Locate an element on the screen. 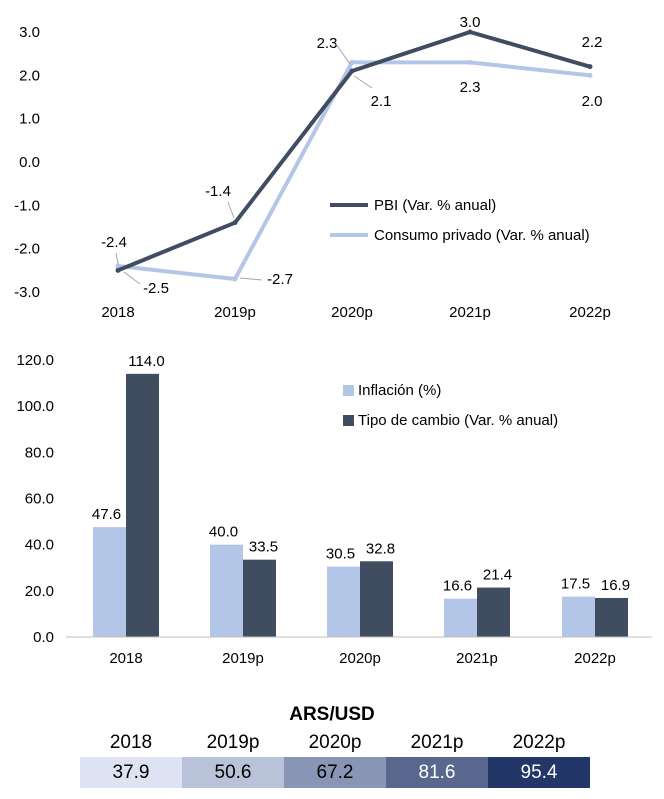 The height and width of the screenshot is (799, 664). exchange-rate-year: 2020p is located at coordinates (335, 742).